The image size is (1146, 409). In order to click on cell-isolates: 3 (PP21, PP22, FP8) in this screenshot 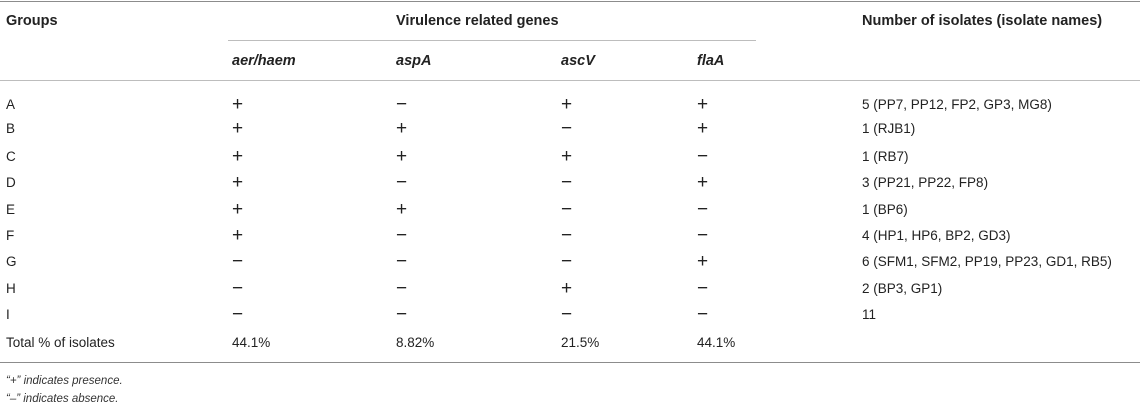, I will do `click(925, 182)`.